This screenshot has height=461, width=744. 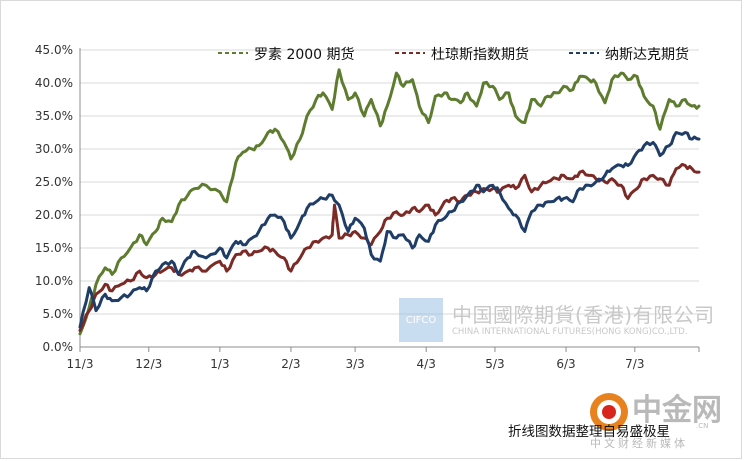 I want to click on x-tick-label: 11/3, so click(x=80, y=364).